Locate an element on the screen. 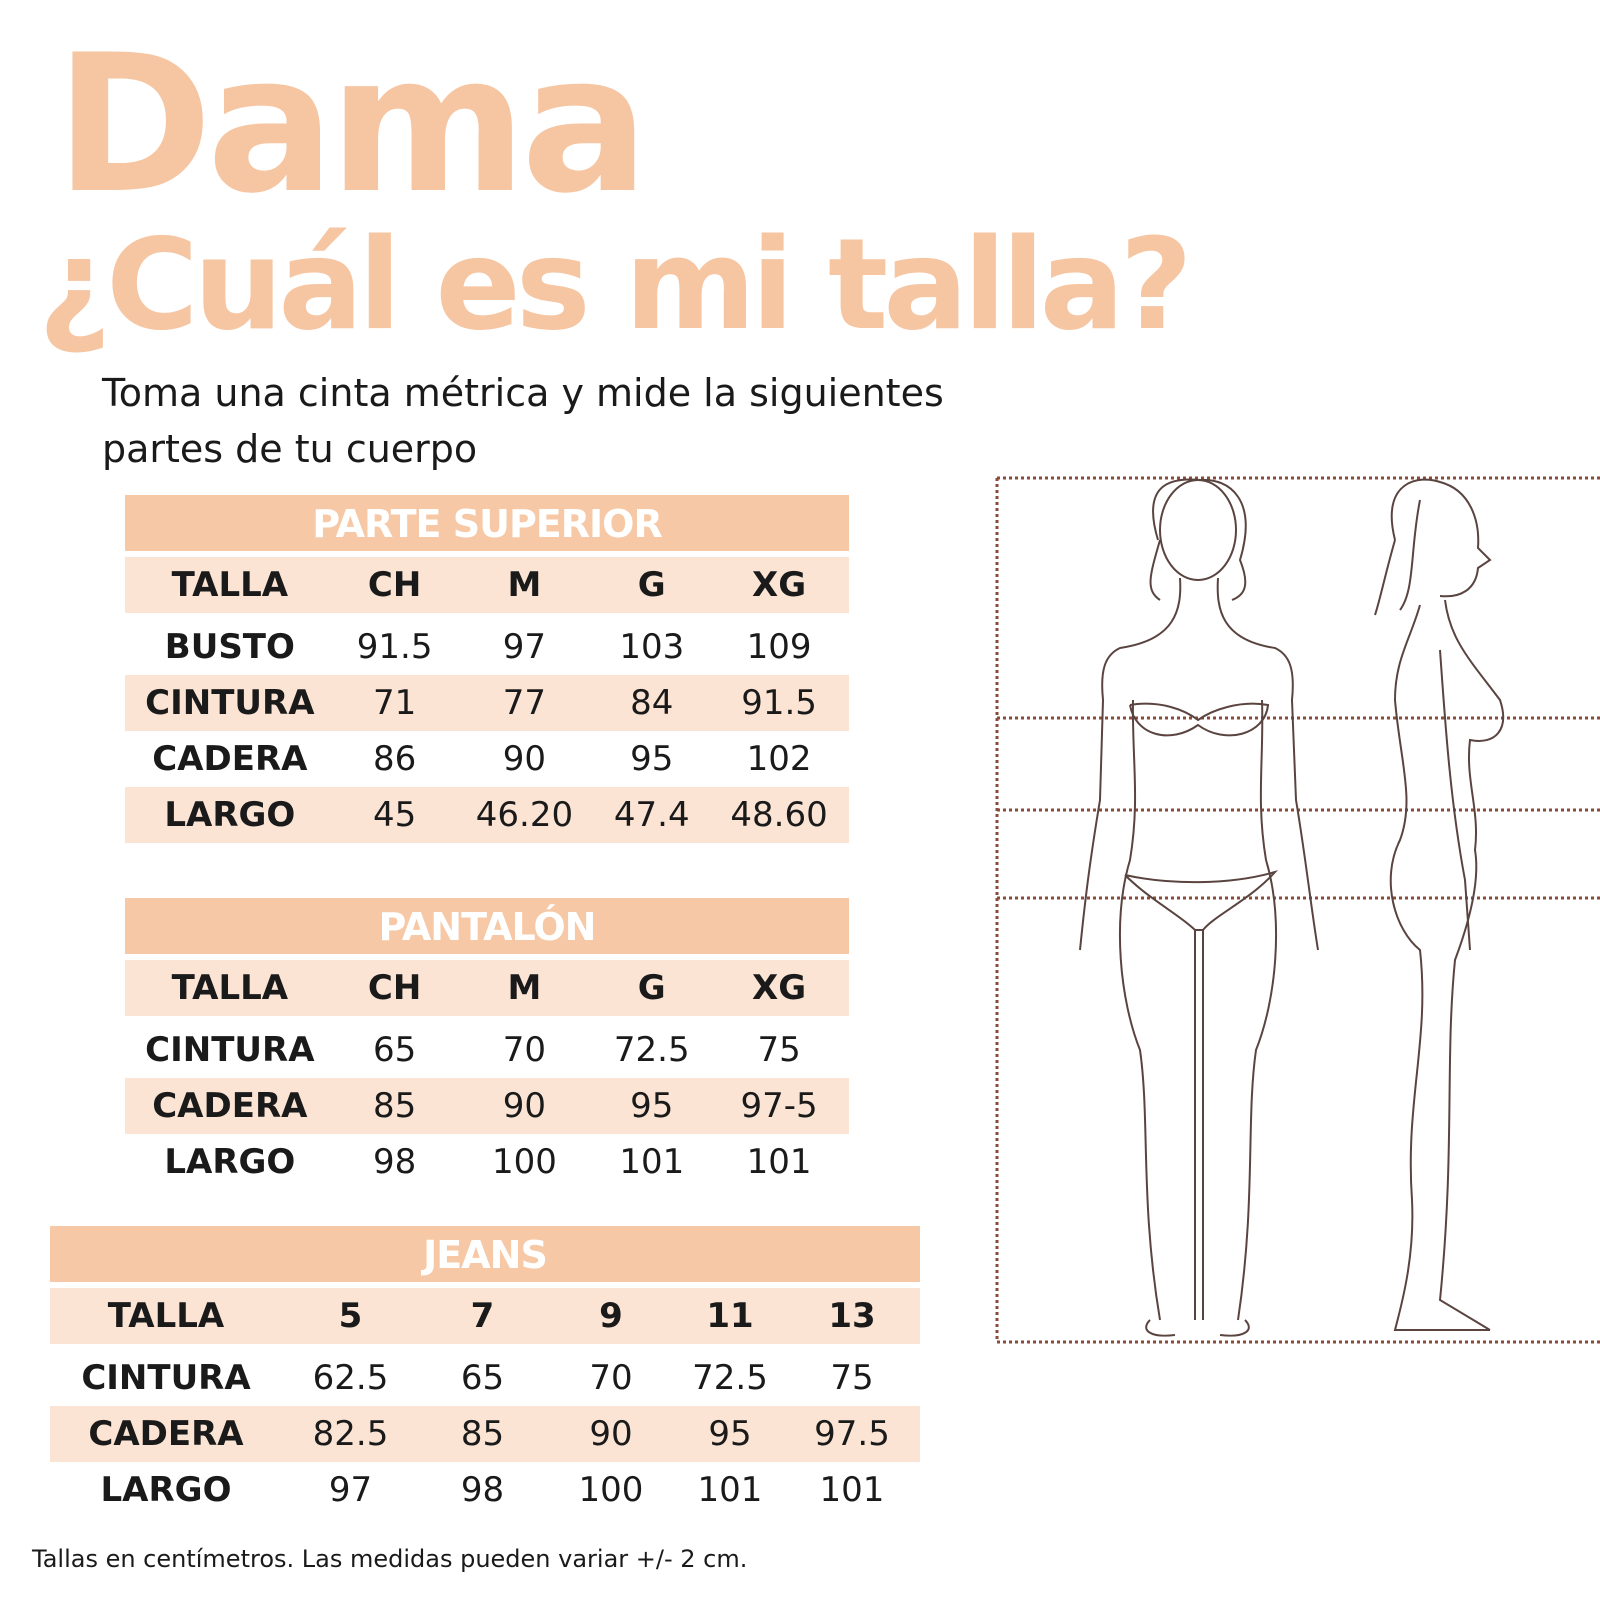 Image resolution: width=1600 pixels, height=1600 pixels. side-arm is located at coordinates (1455, 800).